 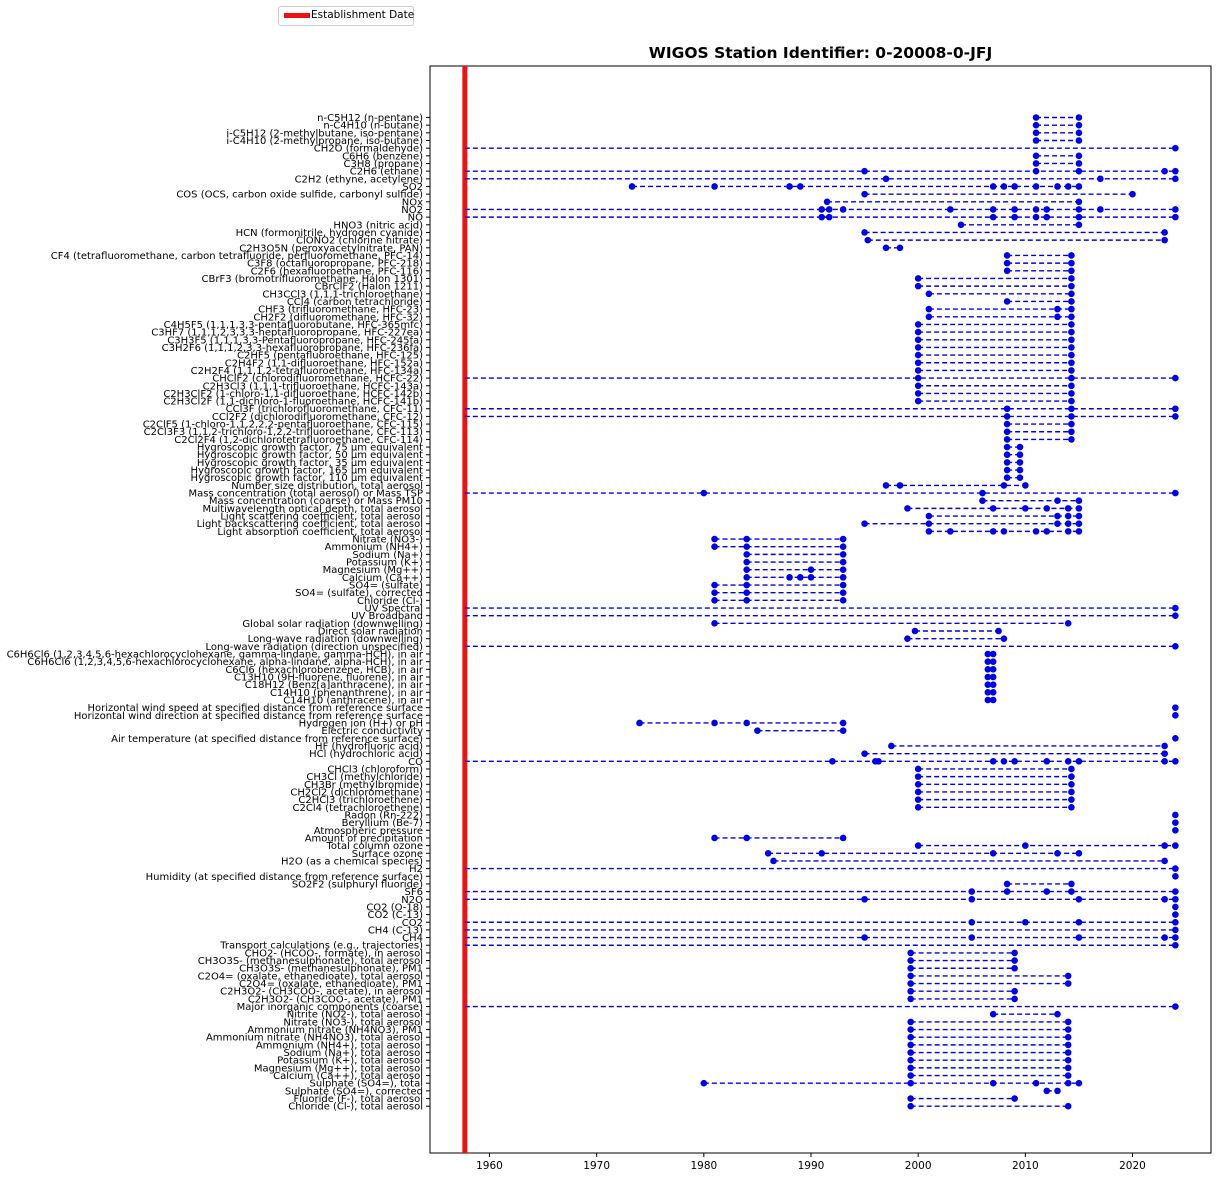 I want to click on y-tick-label: C2O4= (oxalate, ethanedioate), PM1, so click(x=331, y=984).